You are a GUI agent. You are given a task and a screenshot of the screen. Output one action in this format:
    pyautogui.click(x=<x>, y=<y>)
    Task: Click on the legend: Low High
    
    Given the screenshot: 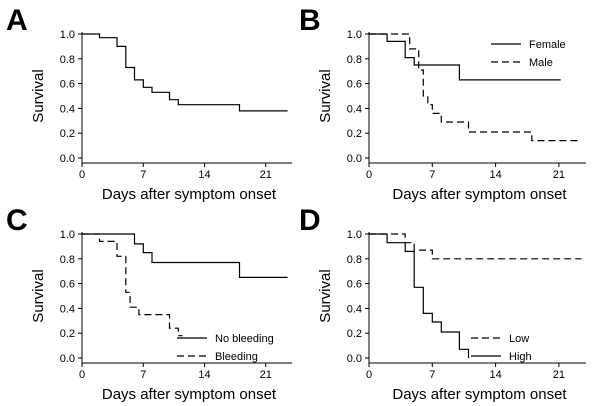 What is the action you would take?
    pyautogui.click(x=501, y=348)
    